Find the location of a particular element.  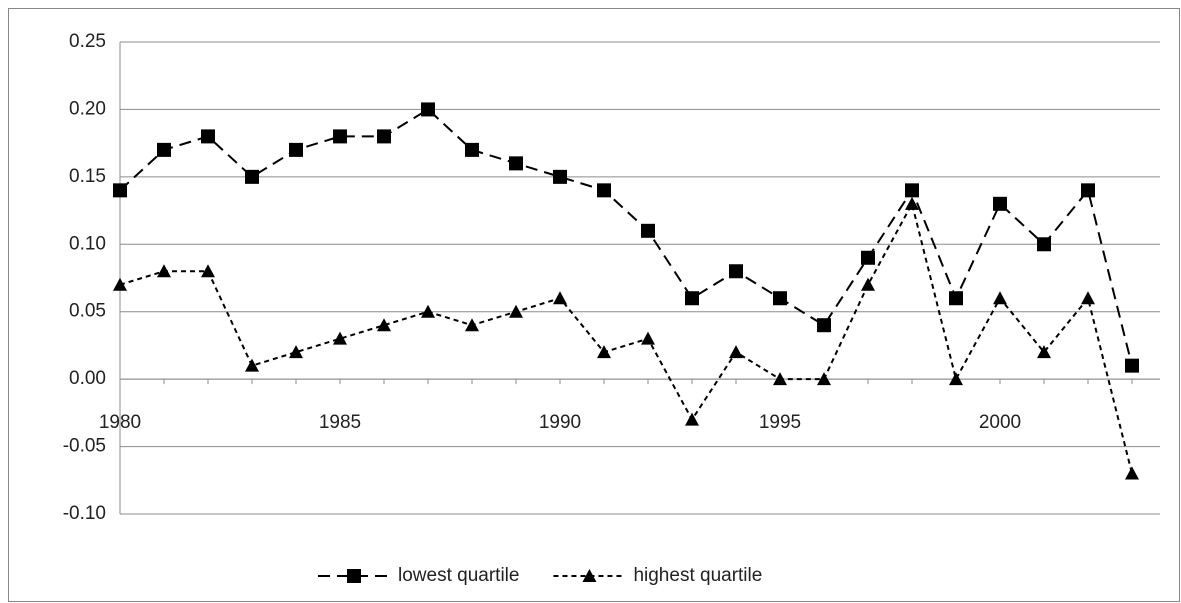

x-tick-label: 1985 is located at coordinates (340, 422).